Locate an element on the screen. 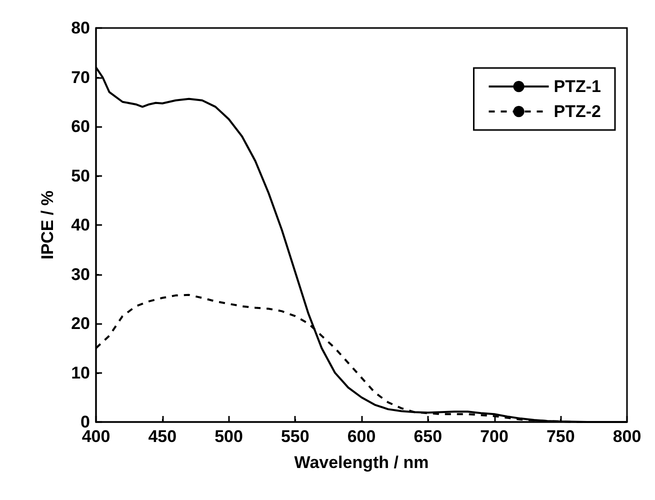 The width and height of the screenshot is (655, 500). y-tick-label: 10 is located at coordinates (80, 372).